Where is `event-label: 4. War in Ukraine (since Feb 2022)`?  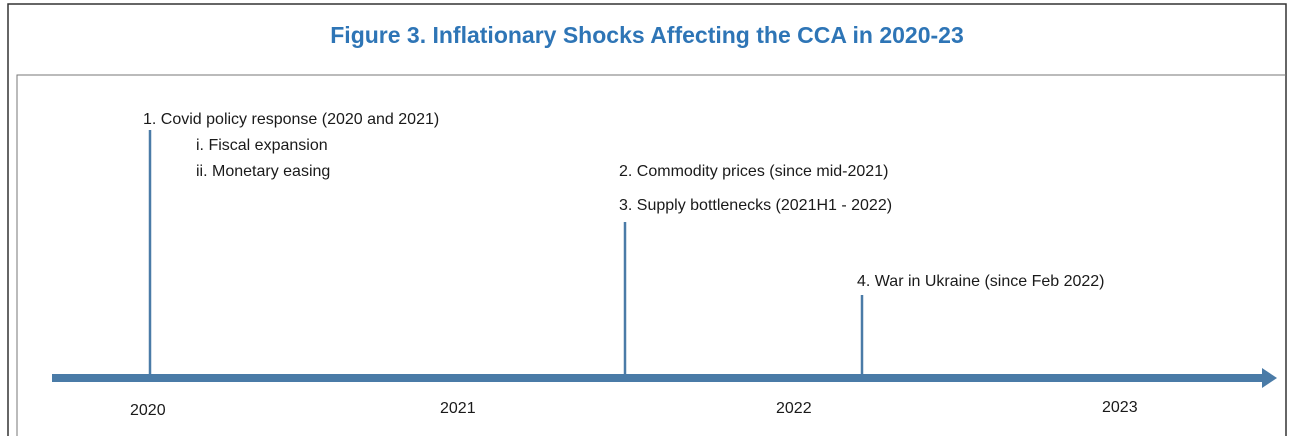 event-label: 4. War in Ukraine (since Feb 2022) is located at coordinates (981, 281).